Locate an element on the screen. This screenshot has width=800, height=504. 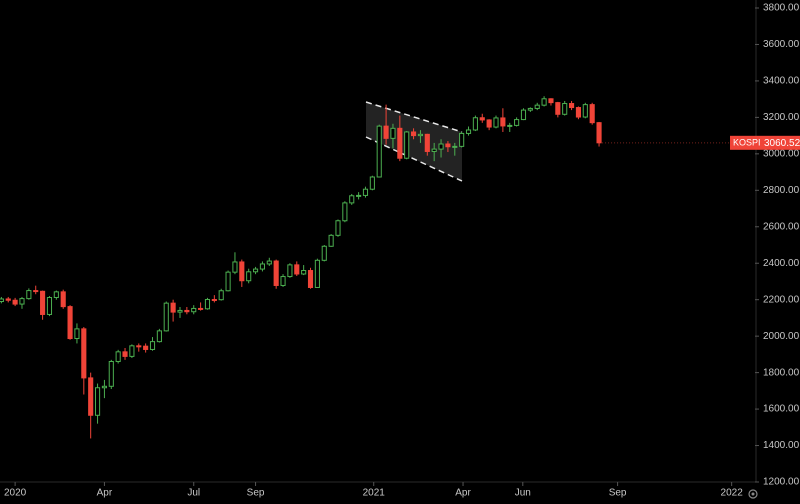
x-tick-label: Jul is located at coordinates (193, 493).